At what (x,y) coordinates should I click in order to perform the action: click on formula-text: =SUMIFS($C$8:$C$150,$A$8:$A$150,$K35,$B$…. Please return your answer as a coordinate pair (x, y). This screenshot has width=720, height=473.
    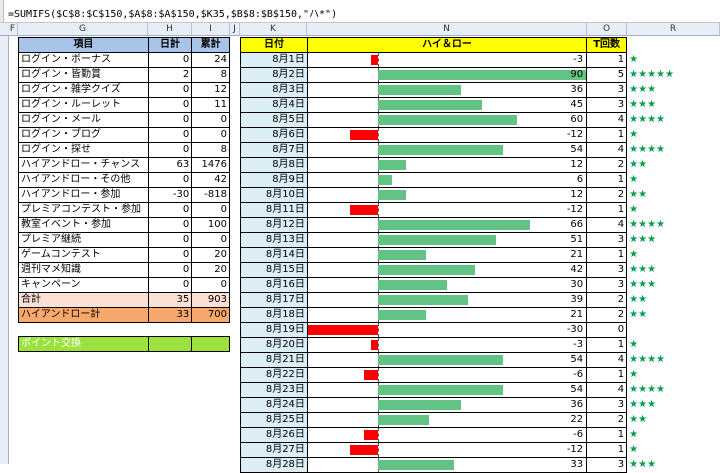
    Looking at the image, I should click on (173, 14).